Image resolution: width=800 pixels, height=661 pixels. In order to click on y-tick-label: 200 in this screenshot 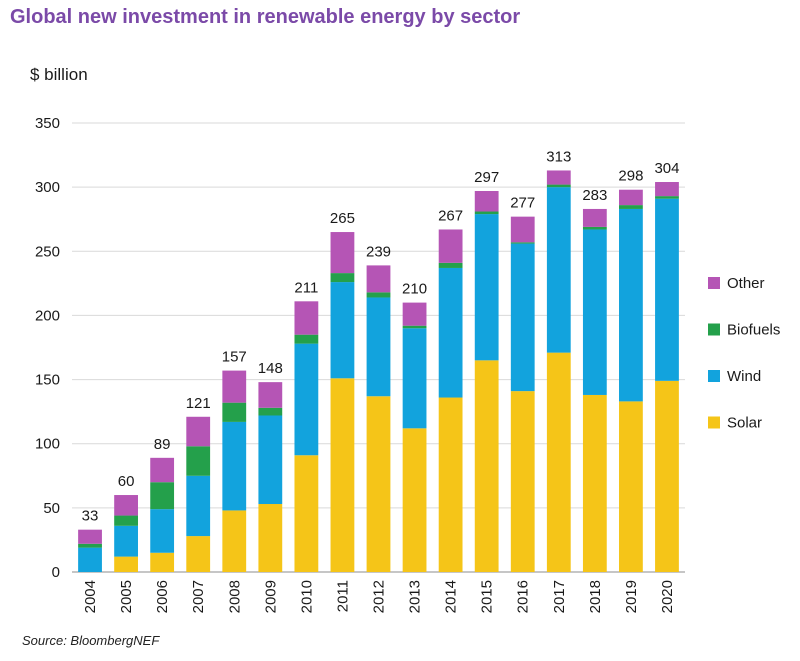, I will do `click(47, 315)`.